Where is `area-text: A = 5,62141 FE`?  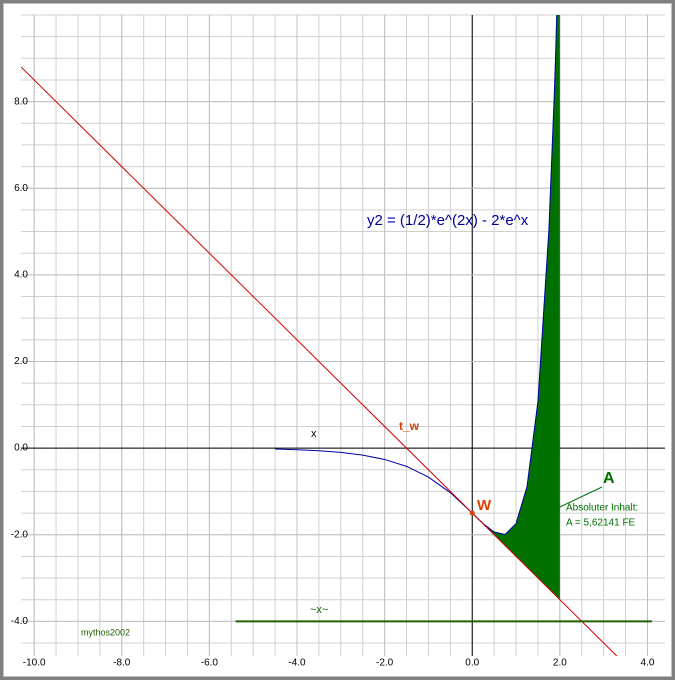 area-text: A = 5,62141 FE is located at coordinates (601, 523).